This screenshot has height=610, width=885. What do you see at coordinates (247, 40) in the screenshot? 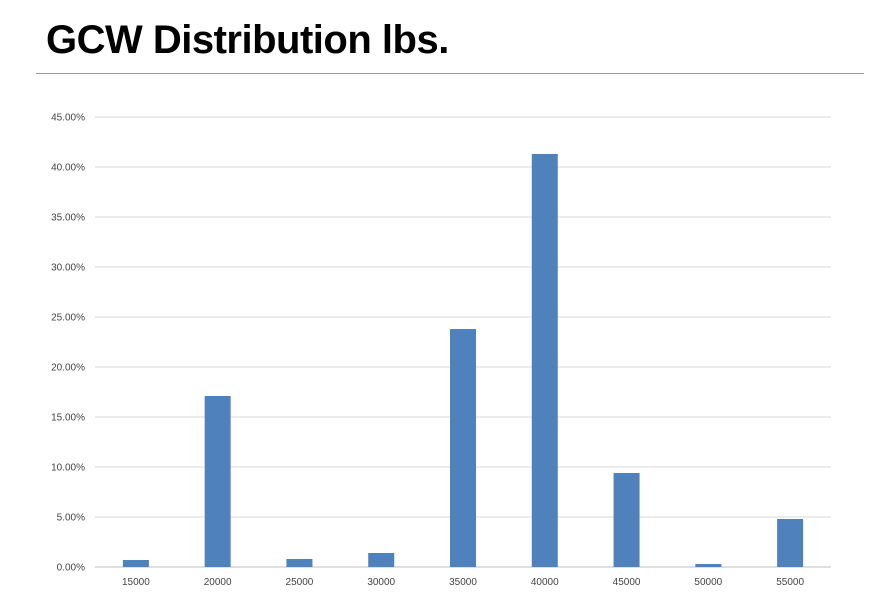
I see `slide-title: GCW Distribution lbs.` at bounding box center [247, 40].